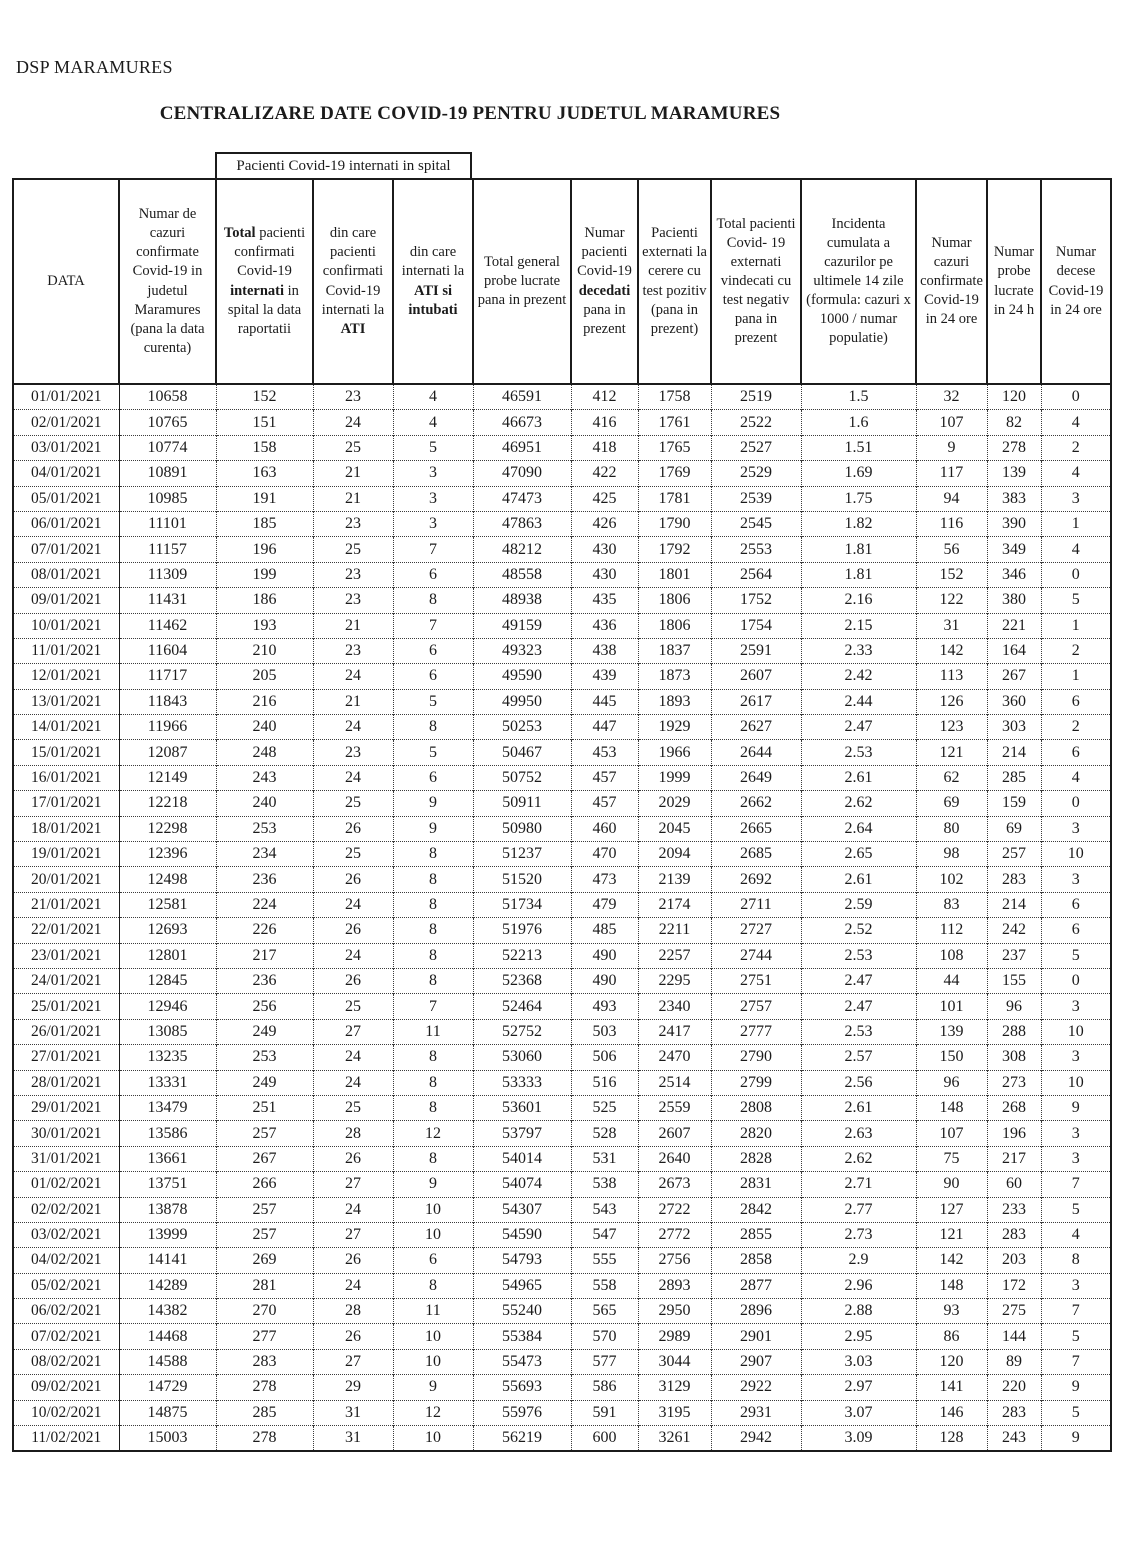 The image size is (1125, 1560). Describe the element at coordinates (521, 1057) in the screenshot. I see `cell-probe-total: 53060` at that location.